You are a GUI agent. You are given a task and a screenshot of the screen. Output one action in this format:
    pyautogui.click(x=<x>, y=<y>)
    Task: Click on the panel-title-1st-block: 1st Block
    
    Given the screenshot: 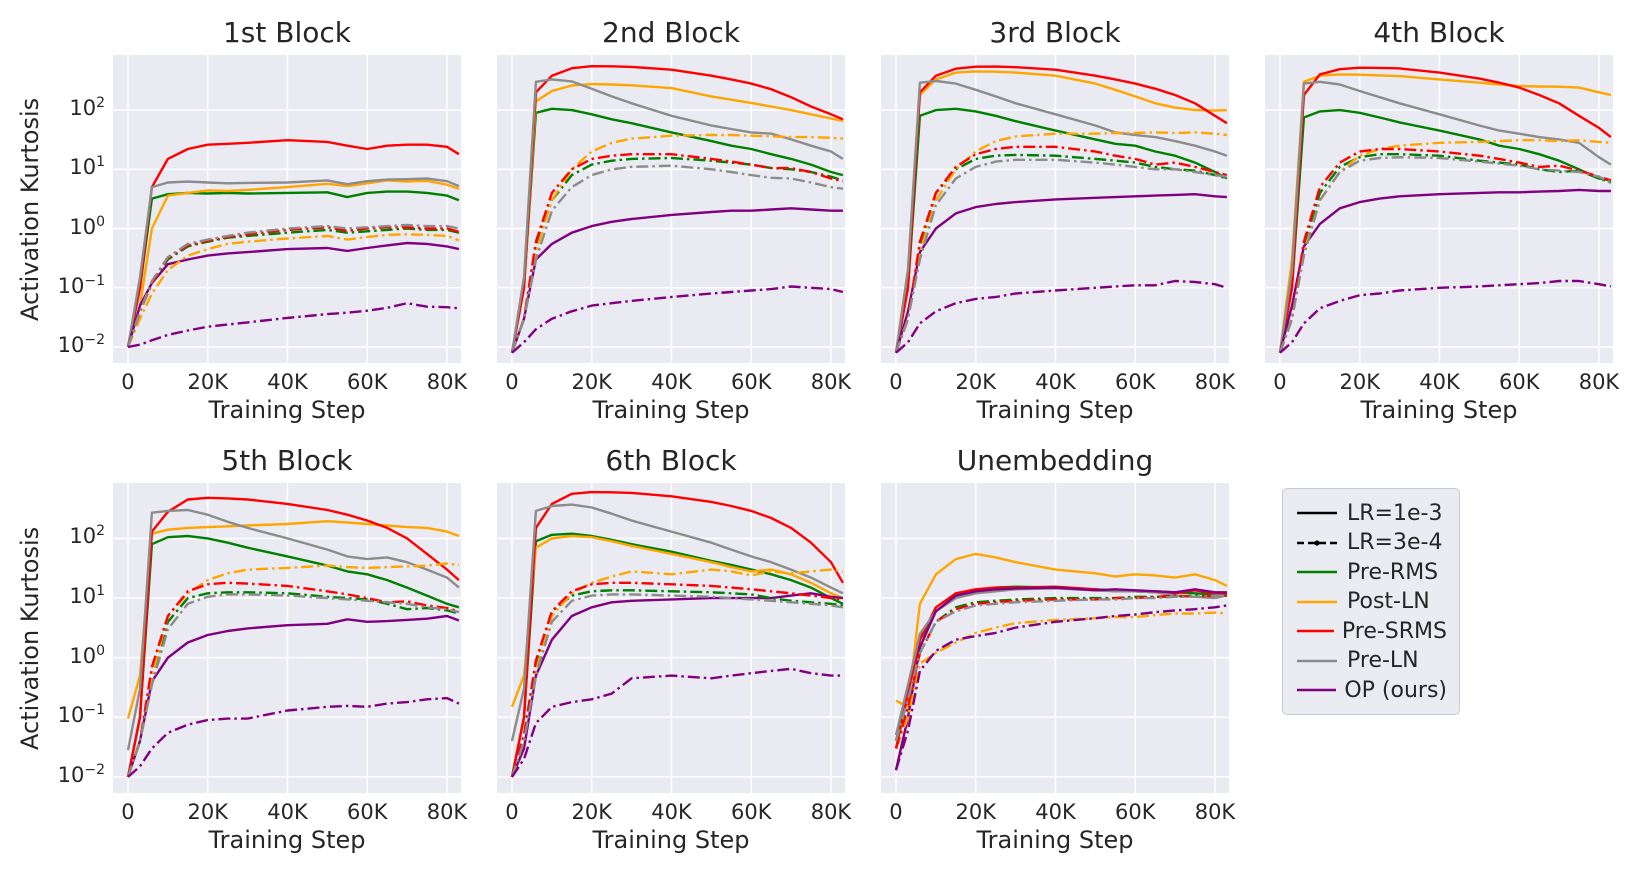 What is the action you would take?
    pyautogui.click(x=286, y=32)
    